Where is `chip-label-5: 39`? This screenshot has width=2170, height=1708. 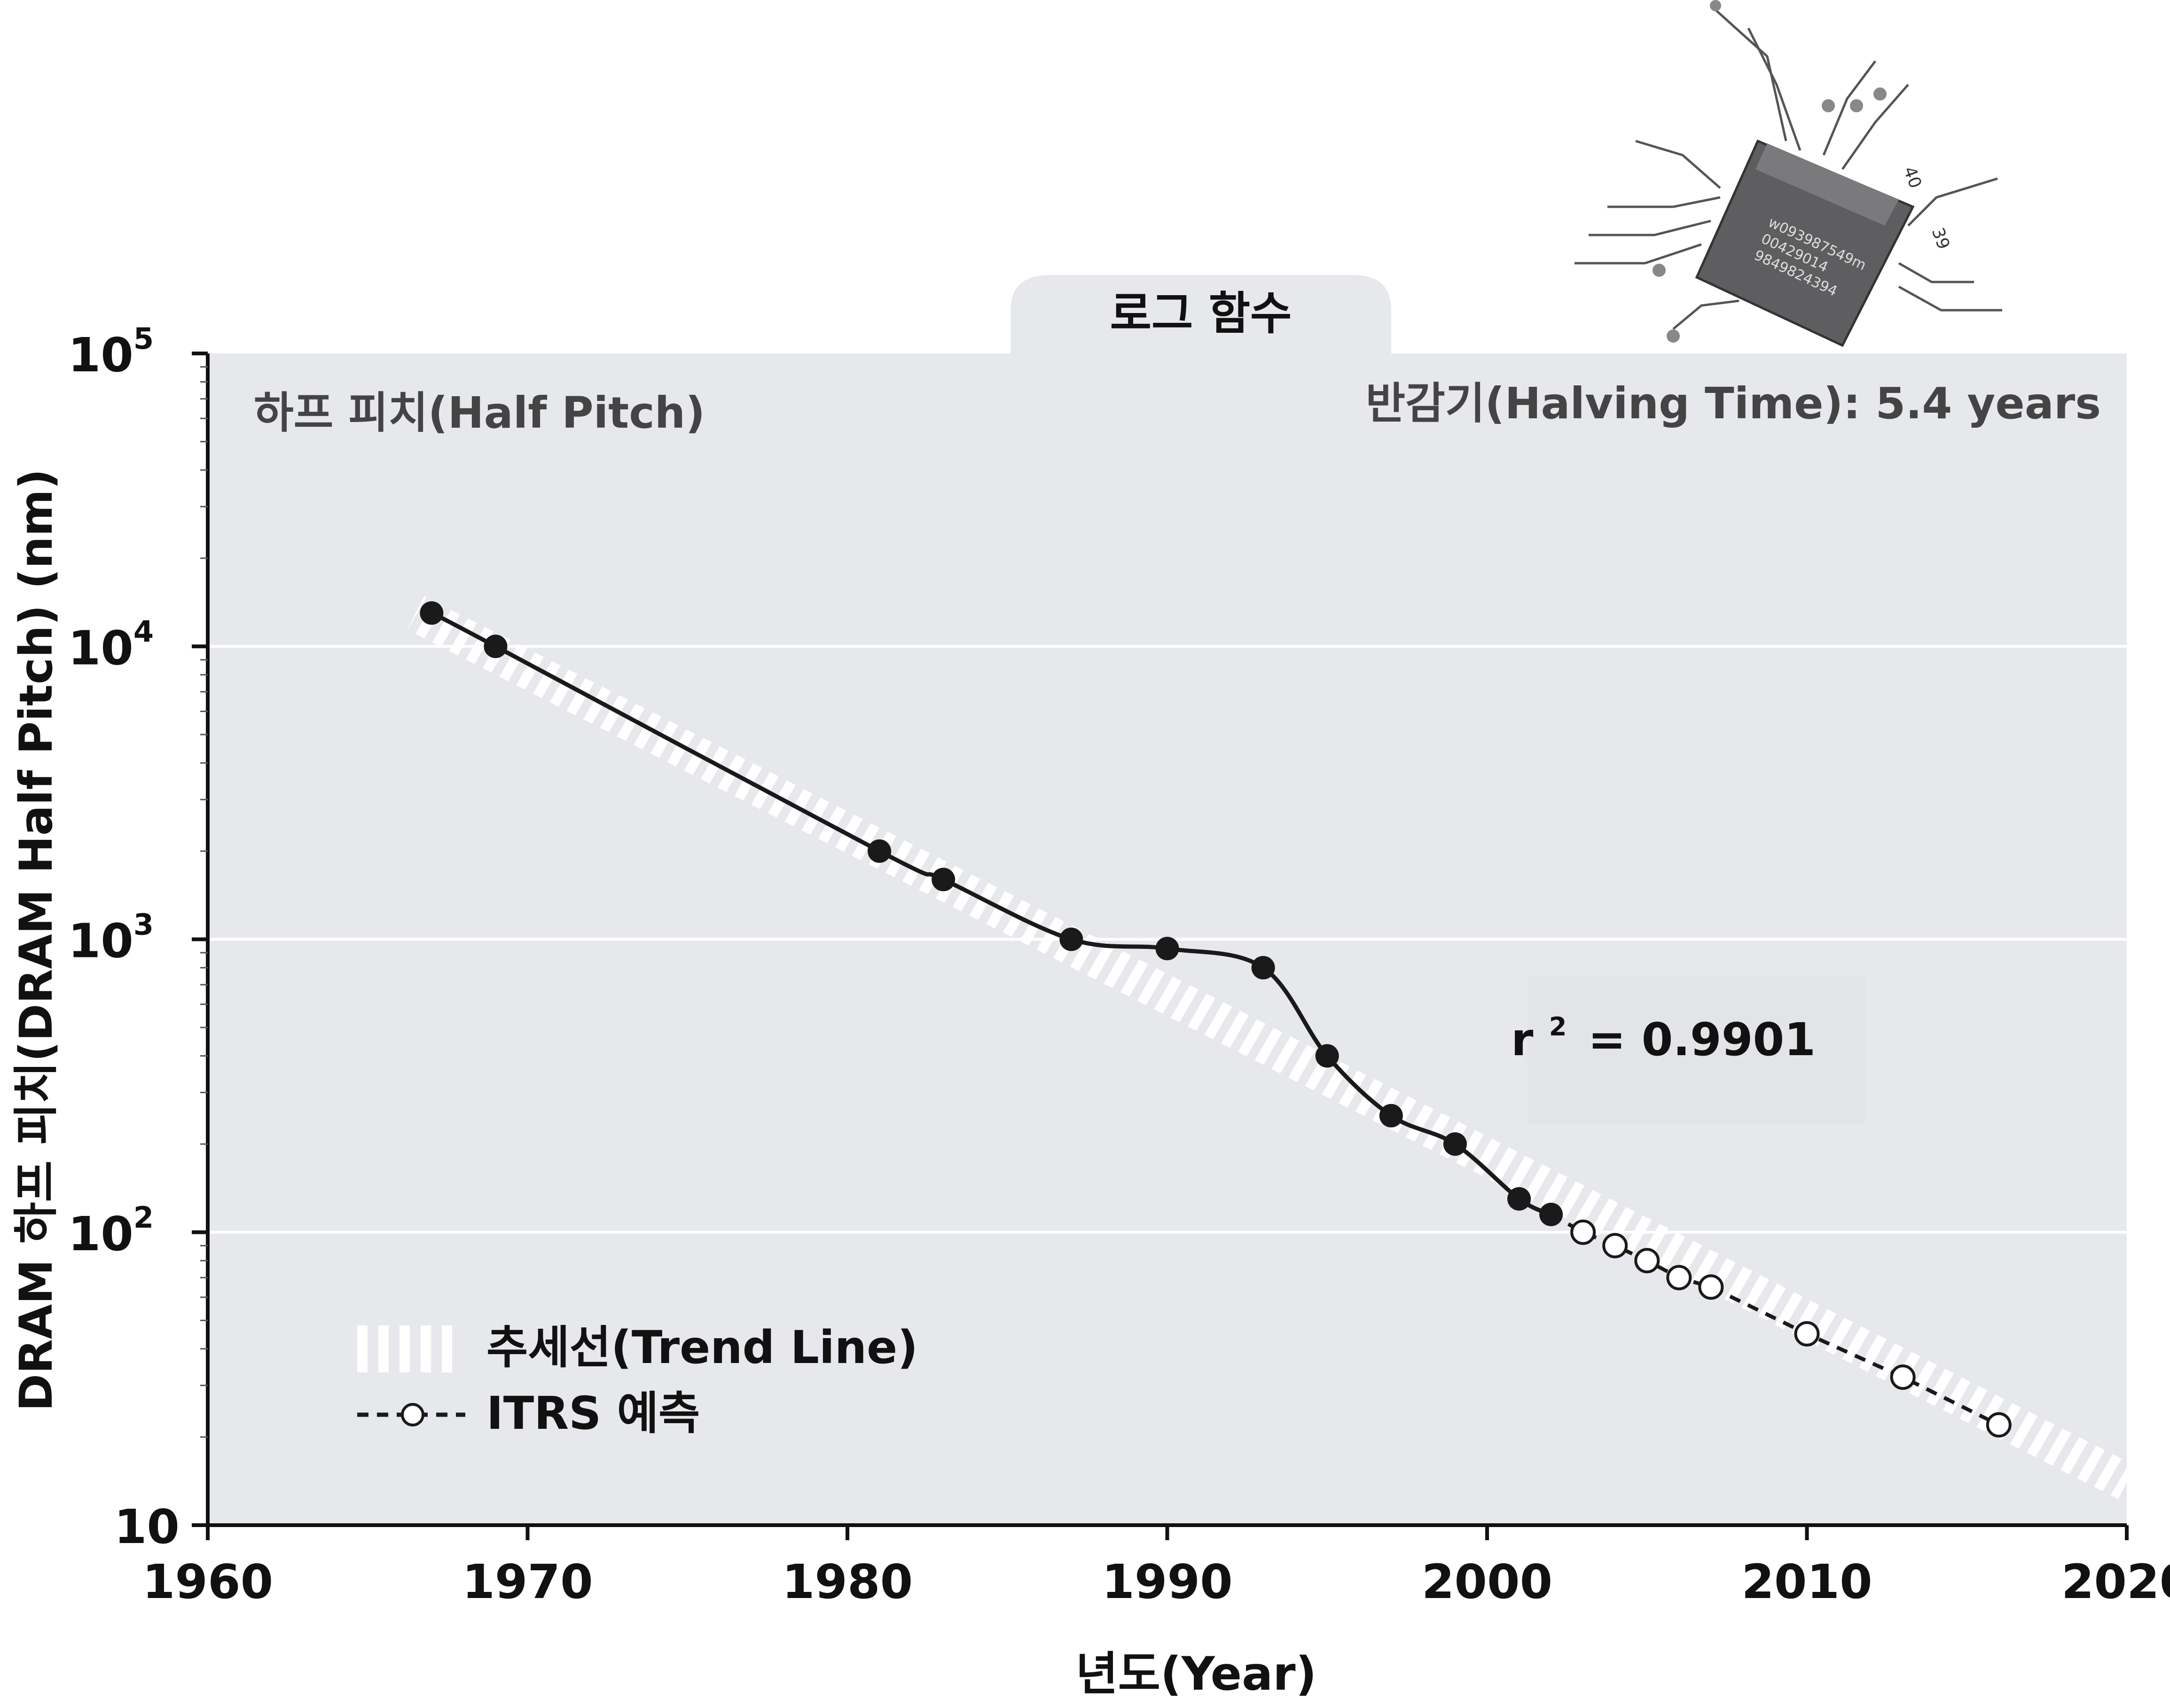 chip-label-5: 39 is located at coordinates (1940, 238).